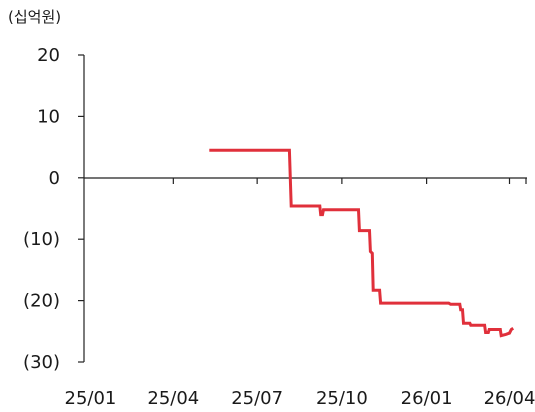  I want to click on x-tick-label: 25/01, so click(91, 398).